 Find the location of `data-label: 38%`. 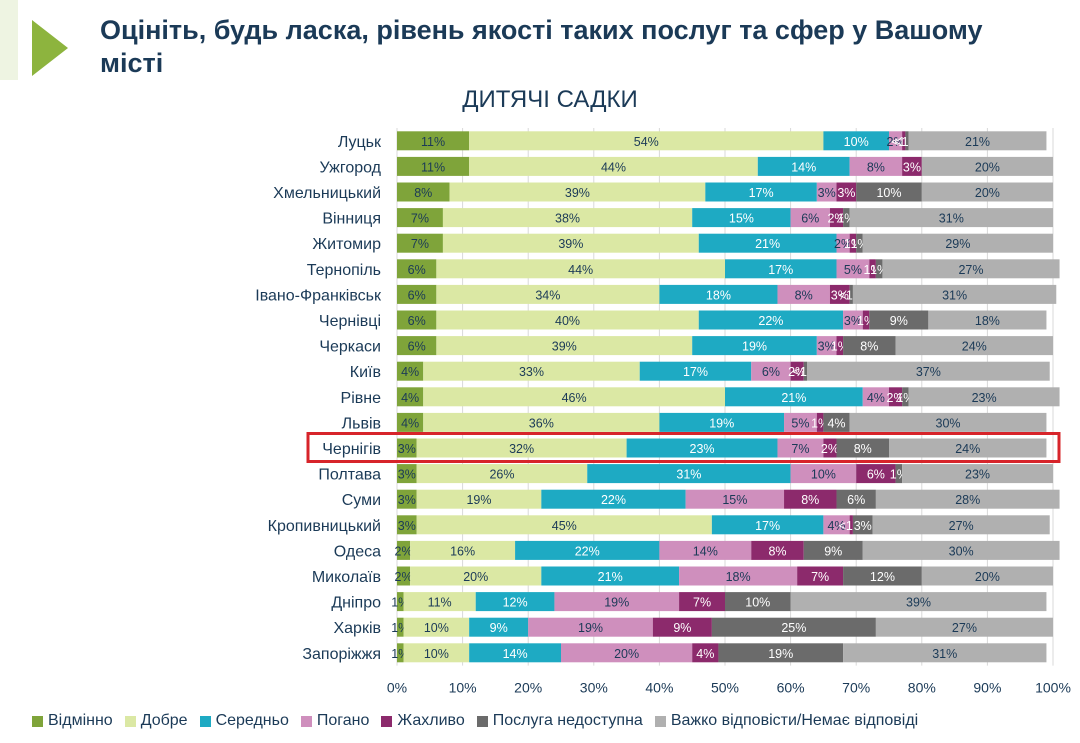

data-label: 38% is located at coordinates (567, 219).